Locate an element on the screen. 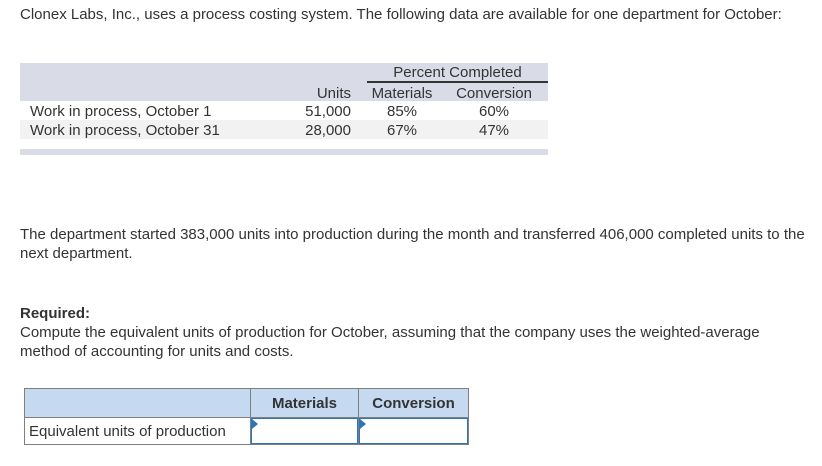 This screenshot has height=466, width=822. materials-answer-cell is located at coordinates (304, 431).